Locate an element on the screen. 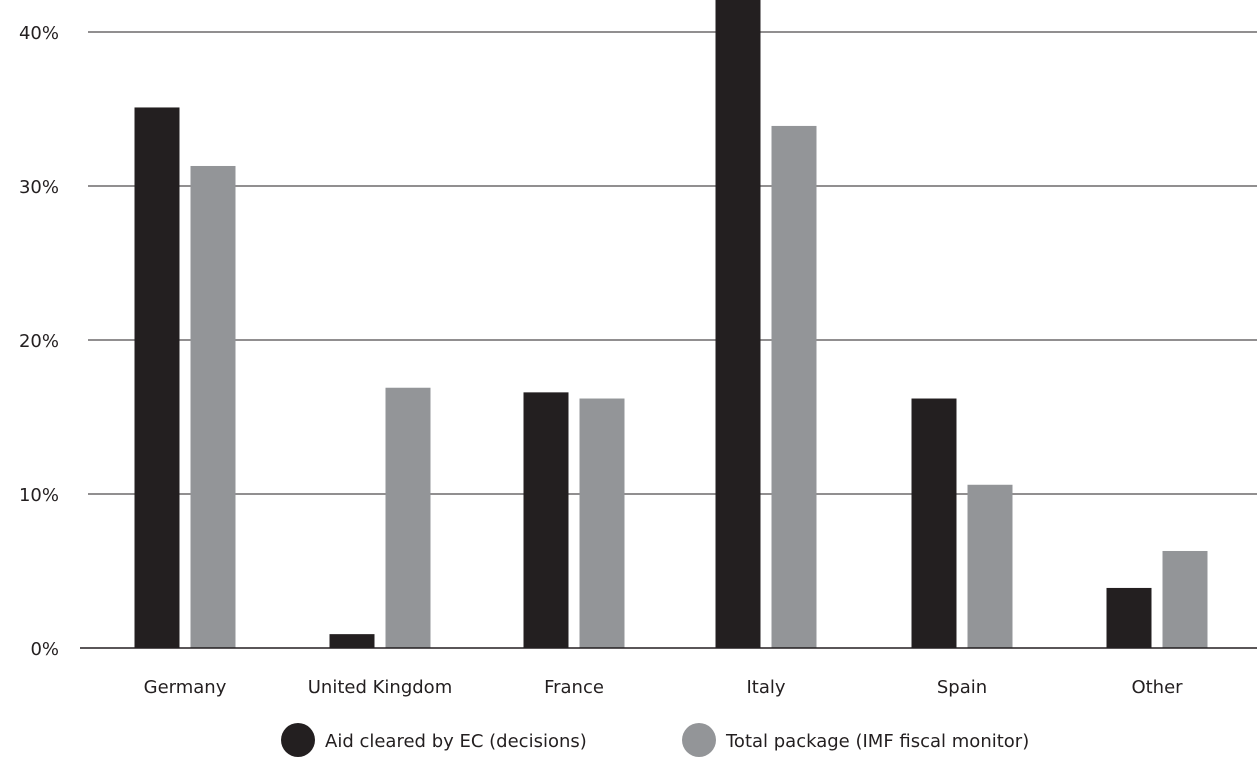 The width and height of the screenshot is (1257, 766). bar-other-aid-cleared is located at coordinates (1129, 617).